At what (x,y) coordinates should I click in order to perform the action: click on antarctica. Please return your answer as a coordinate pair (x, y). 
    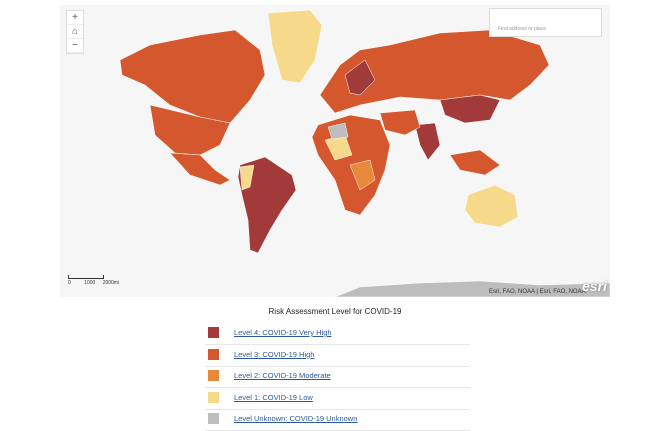
    Looking at the image, I should click on (472, 288).